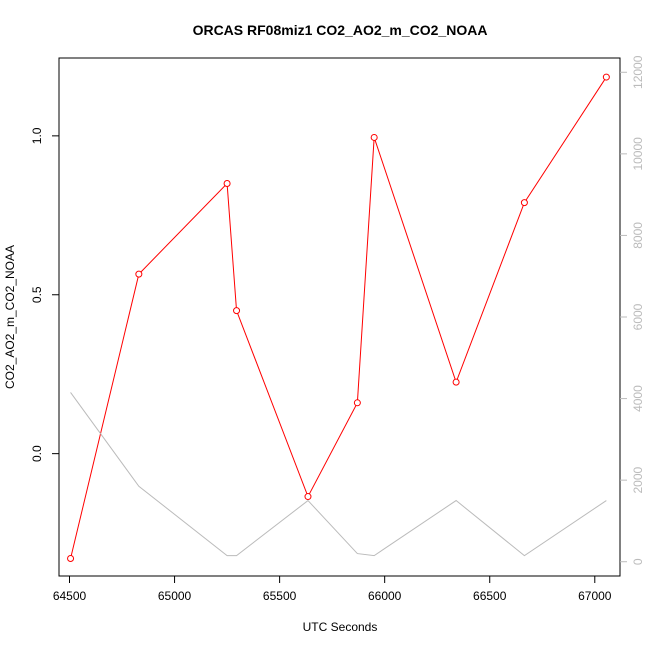  Describe the element at coordinates (638, 561) in the screenshot. I see `y2-tick-label: 0` at that location.